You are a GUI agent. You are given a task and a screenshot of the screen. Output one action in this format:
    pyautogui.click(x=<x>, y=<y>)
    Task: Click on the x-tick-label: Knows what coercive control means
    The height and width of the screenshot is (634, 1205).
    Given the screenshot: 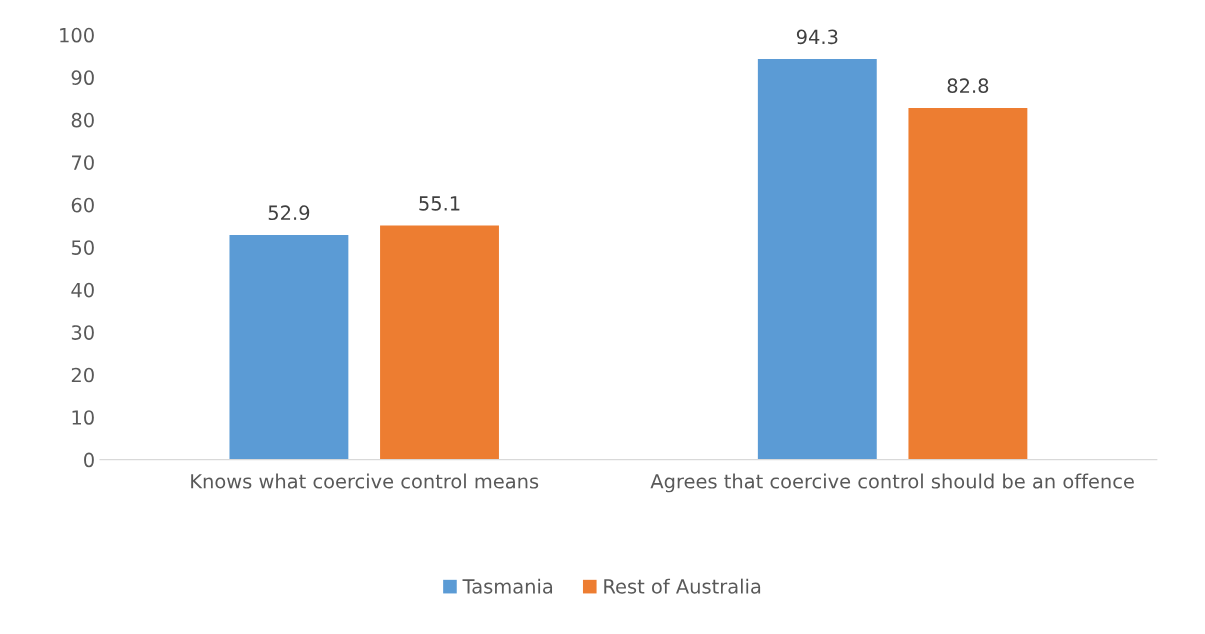 What is the action you would take?
    pyautogui.click(x=365, y=481)
    